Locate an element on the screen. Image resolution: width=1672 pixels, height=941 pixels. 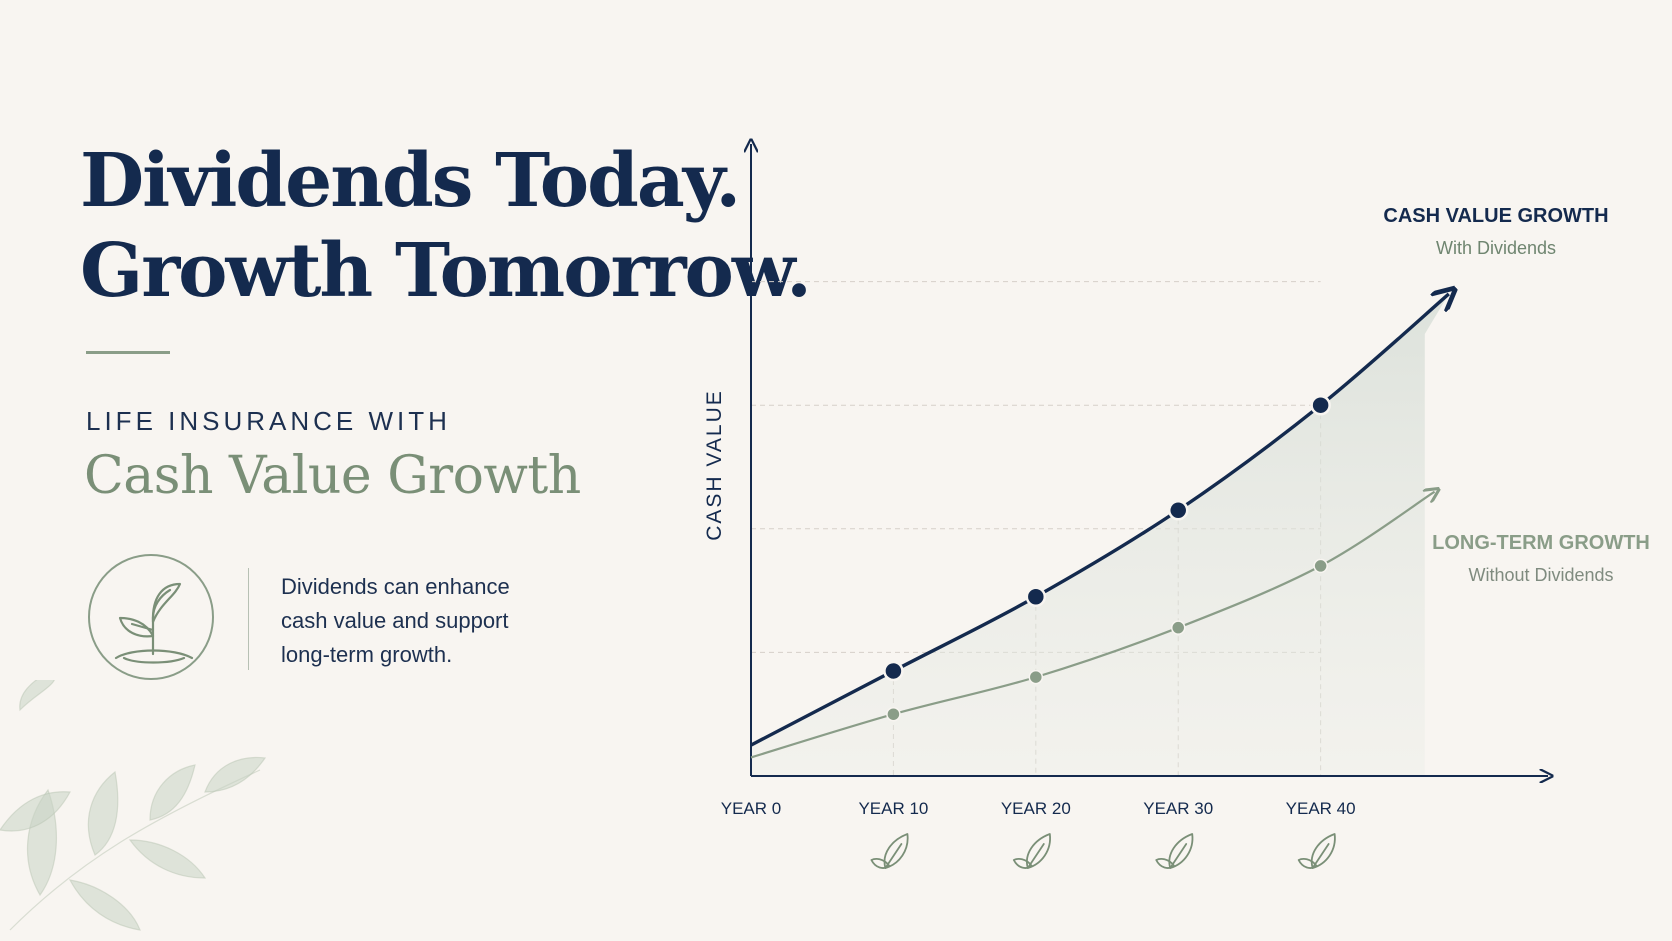
series-sublabel-1: With Dividends is located at coordinates (1496, 248).